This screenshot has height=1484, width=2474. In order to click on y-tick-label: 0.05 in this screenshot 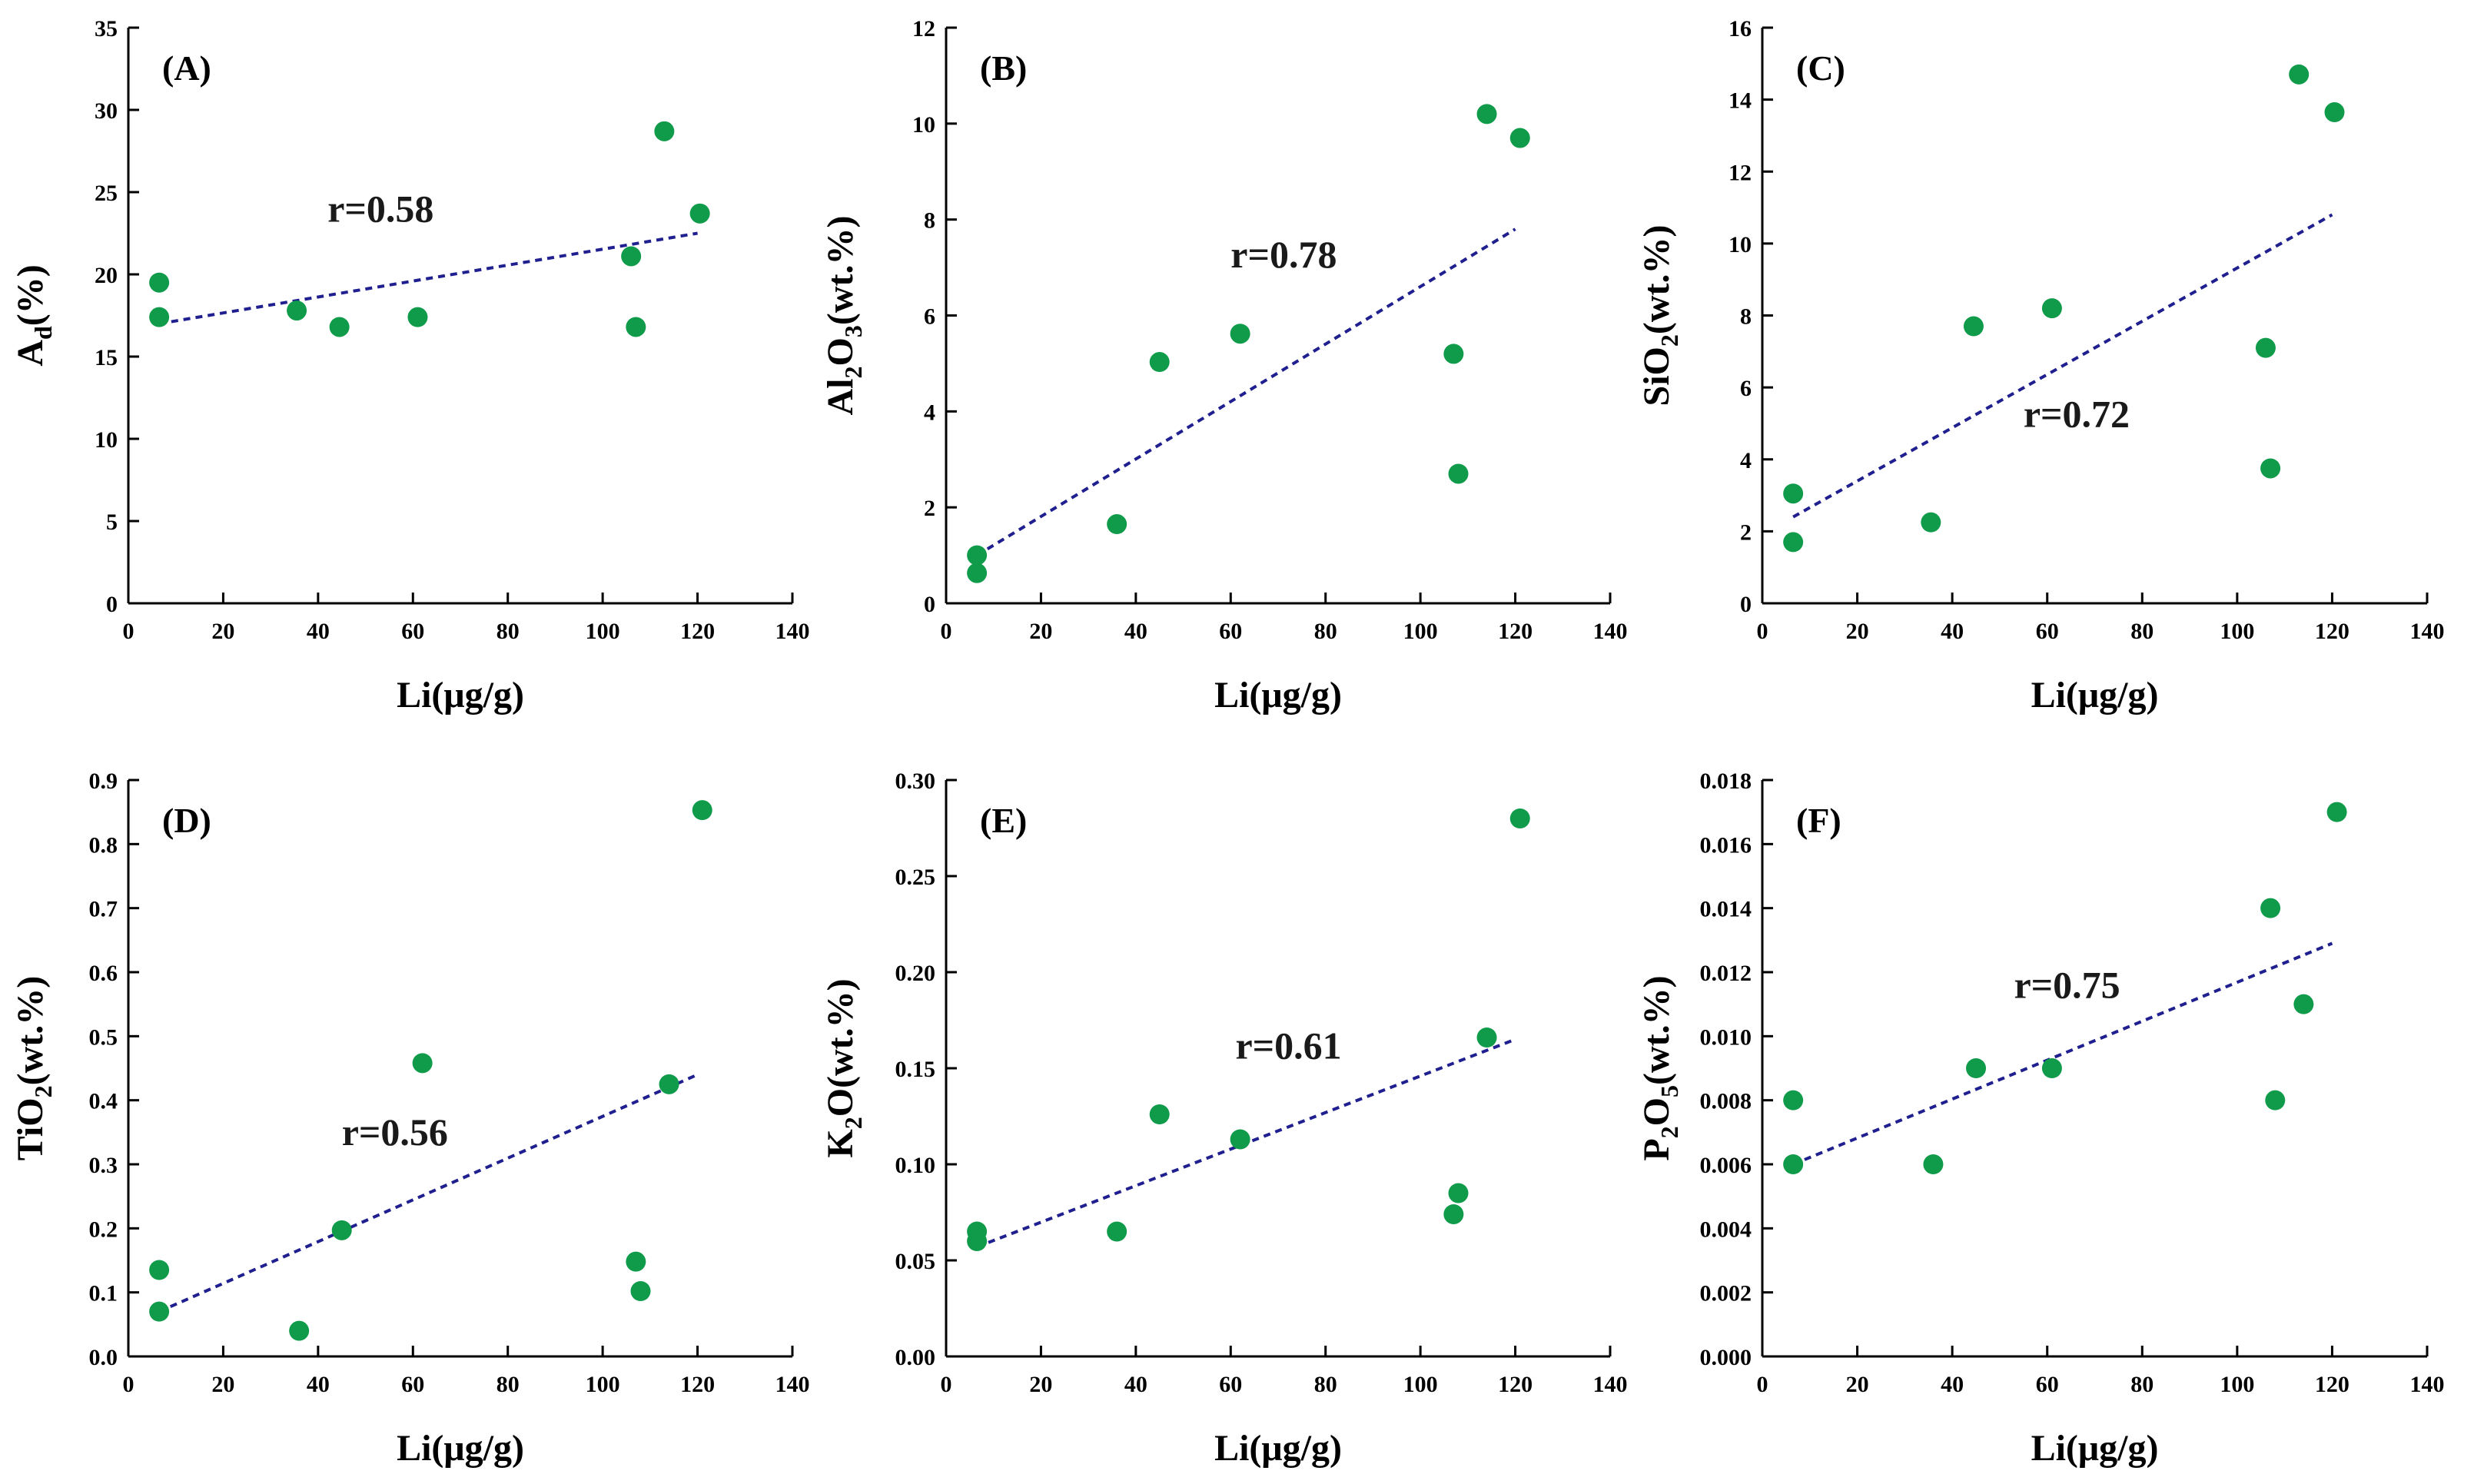, I will do `click(916, 1261)`.